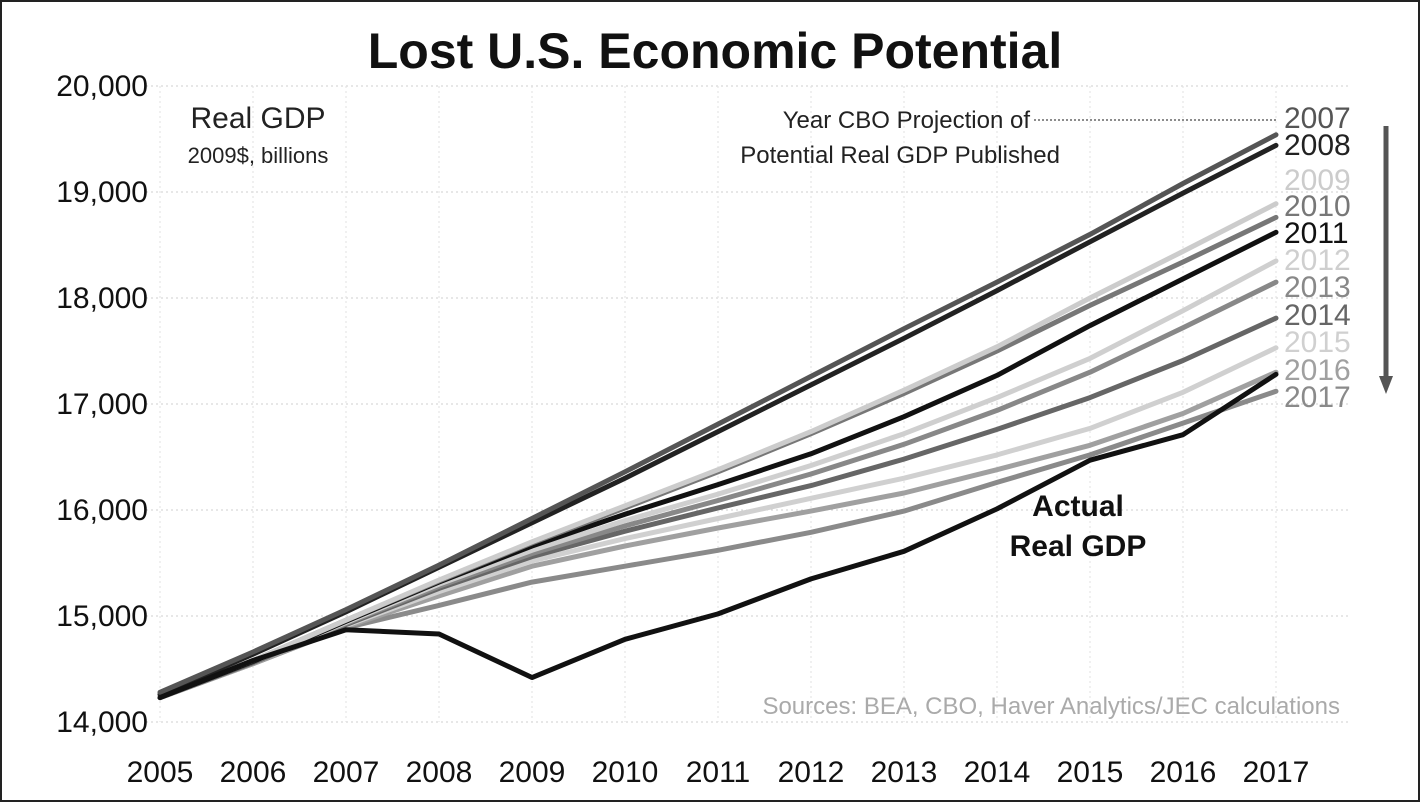 The height and width of the screenshot is (802, 1420). I want to click on actual-label-line1: Actual, so click(1078, 506).